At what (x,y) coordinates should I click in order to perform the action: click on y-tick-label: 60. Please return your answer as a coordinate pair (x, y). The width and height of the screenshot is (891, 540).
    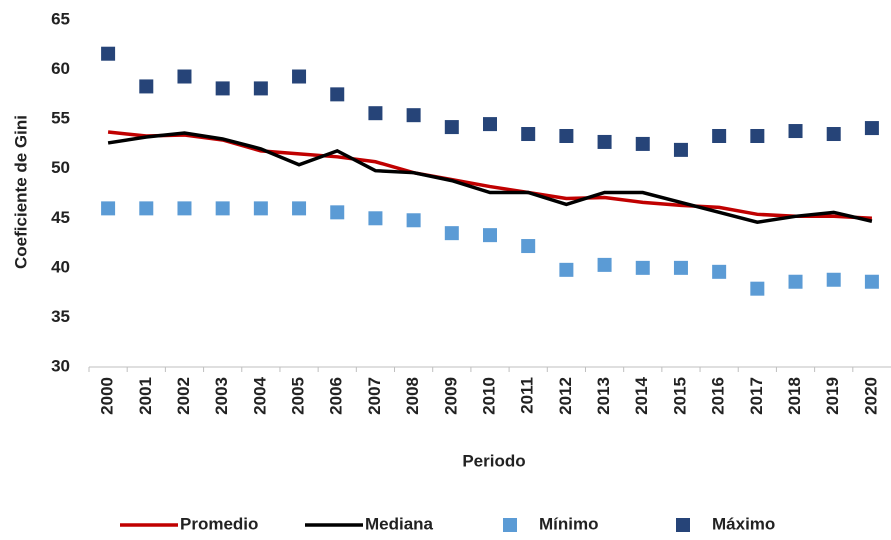
    Looking at the image, I should click on (60, 68).